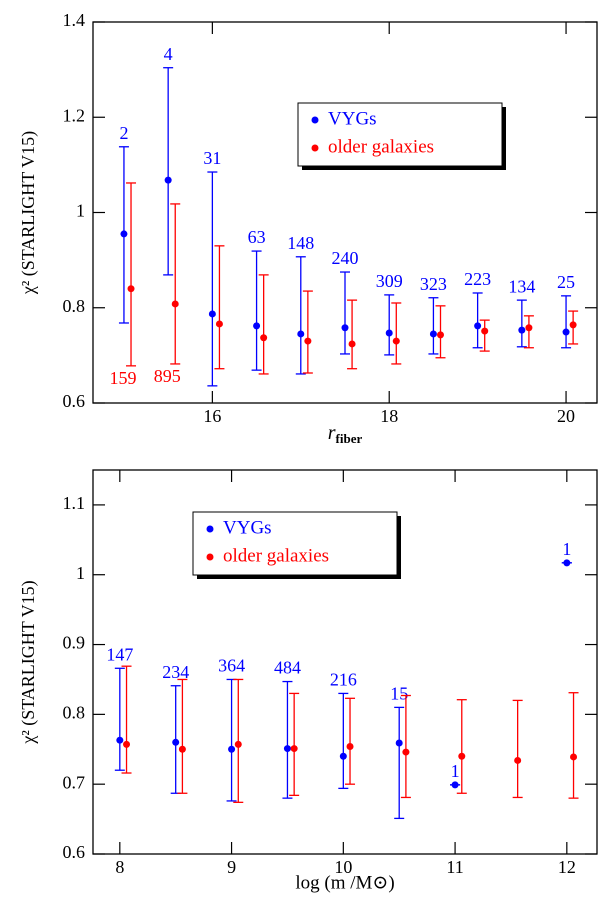  Describe the element at coordinates (349, 438) in the screenshot. I see `x-axis-label-subscript: fiber` at that location.